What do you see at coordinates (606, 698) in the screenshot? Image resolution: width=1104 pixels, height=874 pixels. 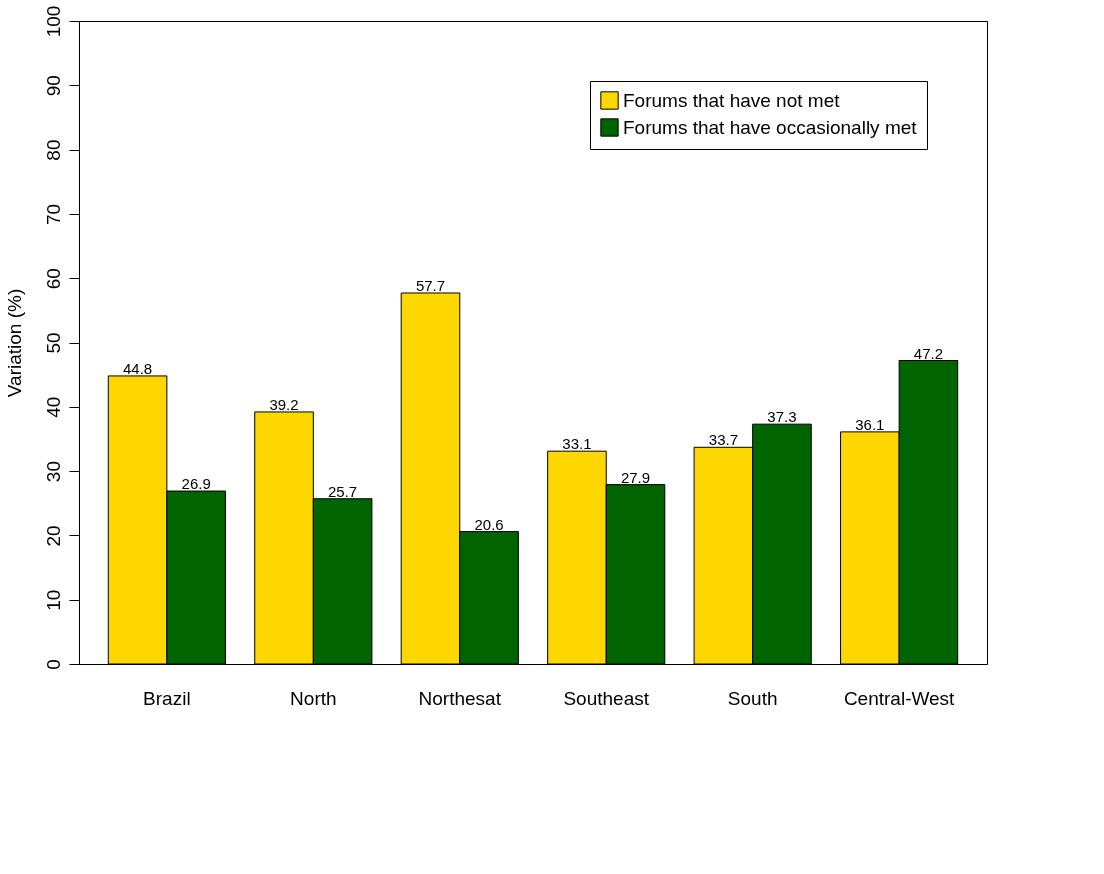 I see `x-tick-label: Southeast` at bounding box center [606, 698].